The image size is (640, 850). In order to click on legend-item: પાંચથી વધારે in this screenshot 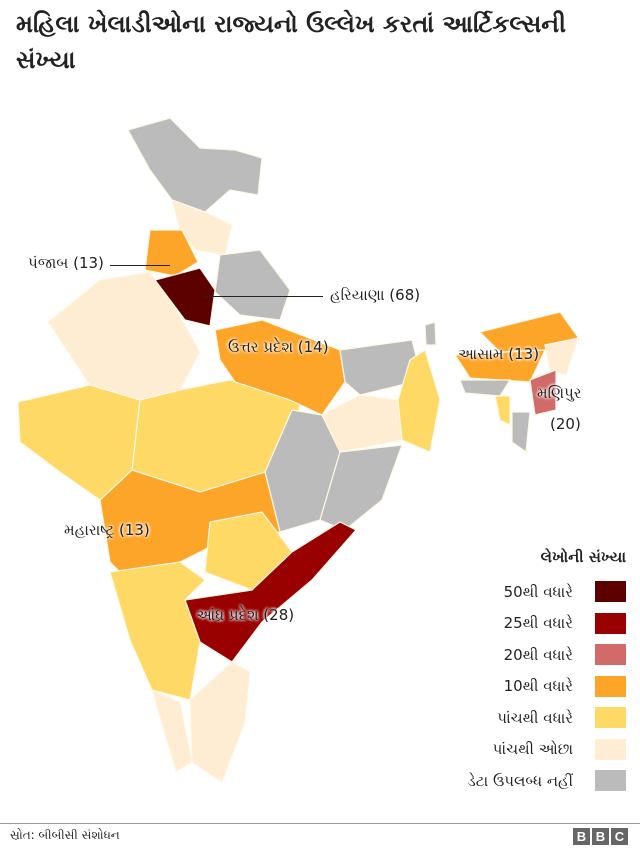, I will do `click(526, 718)`.